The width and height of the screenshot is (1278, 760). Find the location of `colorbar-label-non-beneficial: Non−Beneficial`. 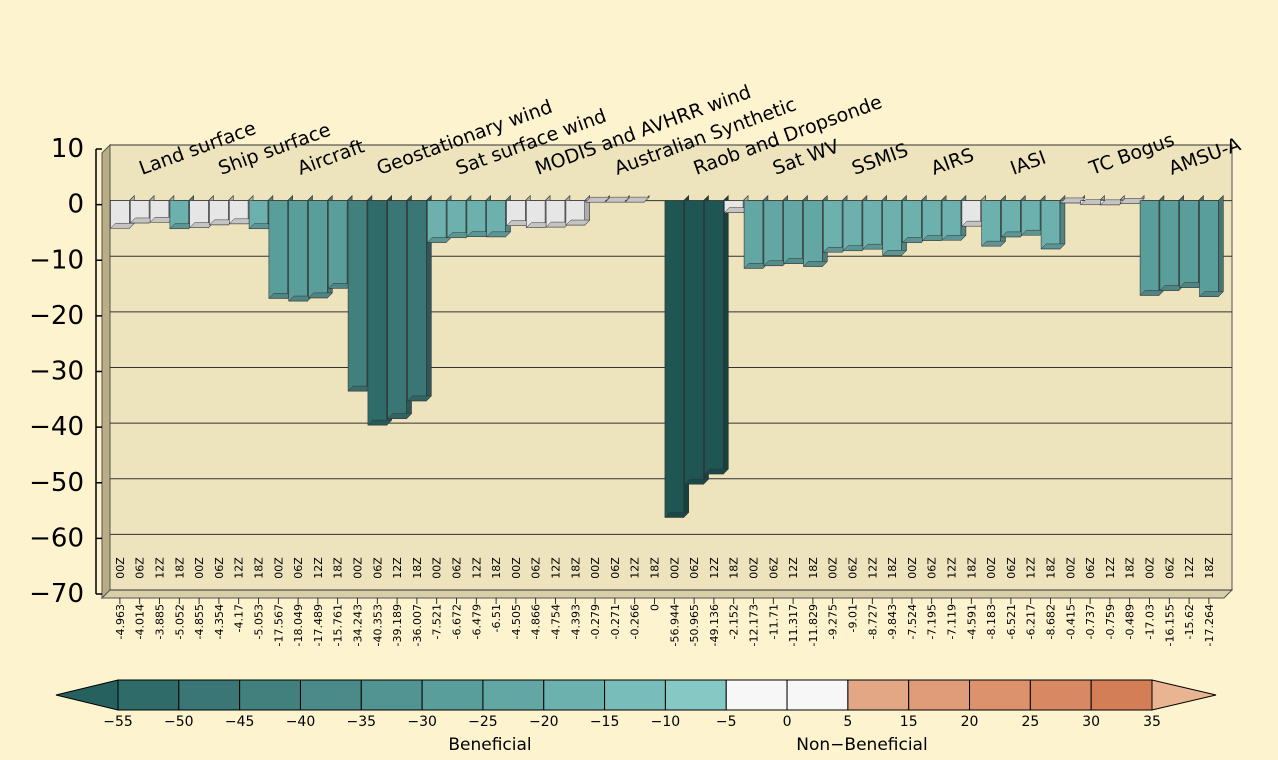

colorbar-label-non-beneficial: Non−Beneficial is located at coordinates (861, 745).